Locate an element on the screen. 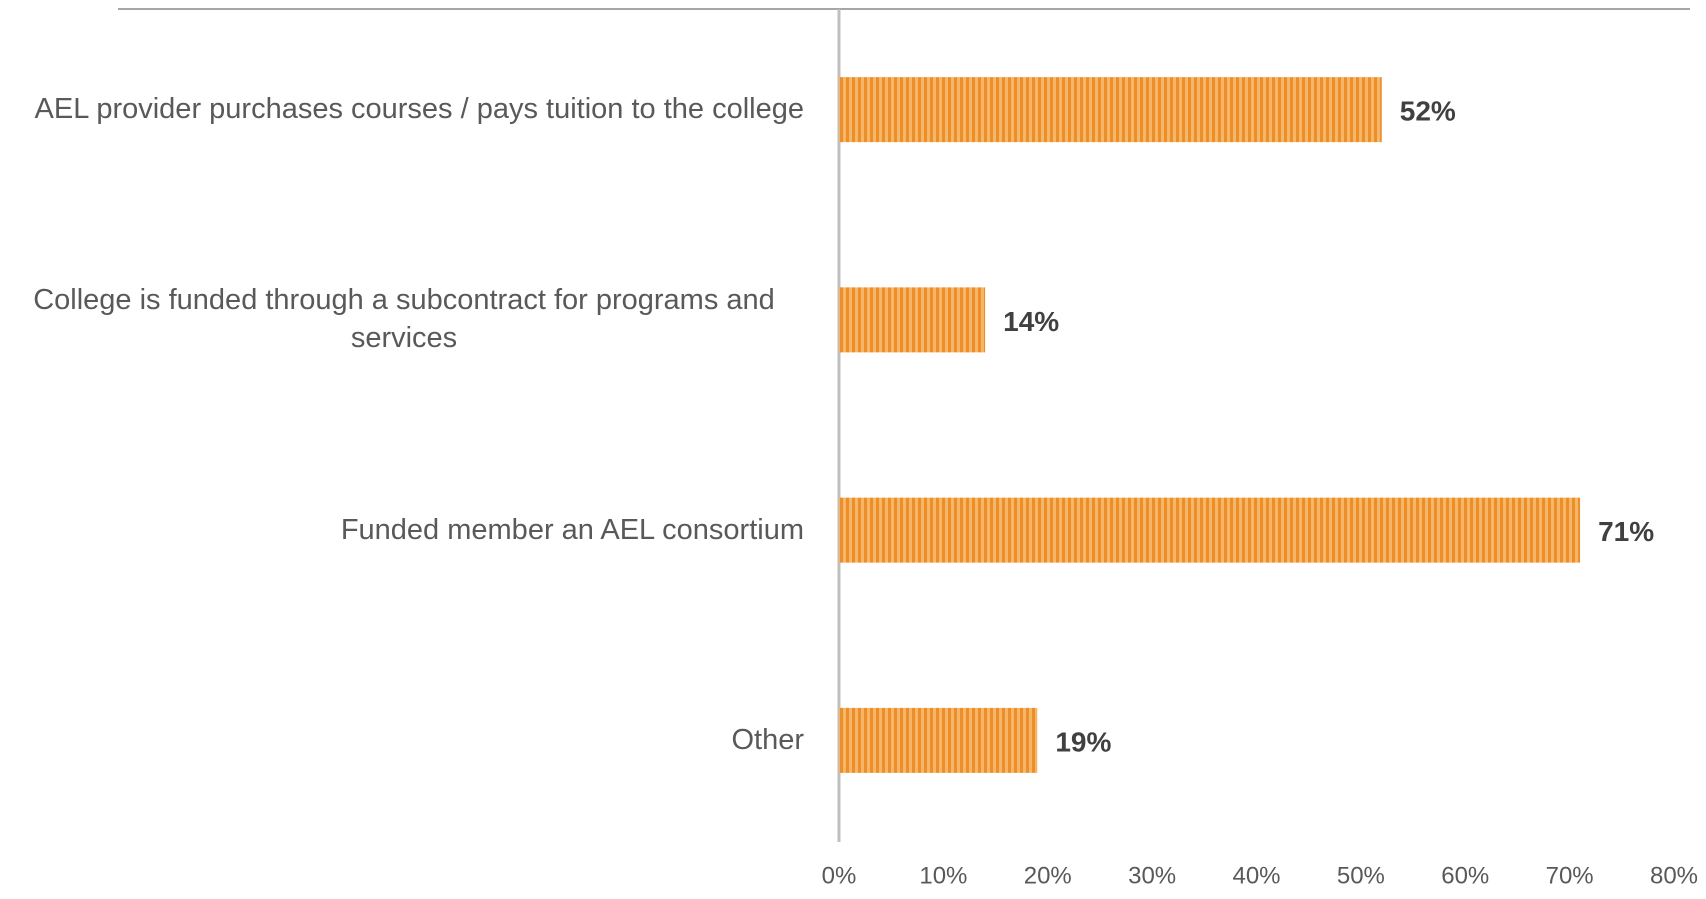 The height and width of the screenshot is (899, 1706). category-label: Funded member an AEL consortium is located at coordinates (572, 529).